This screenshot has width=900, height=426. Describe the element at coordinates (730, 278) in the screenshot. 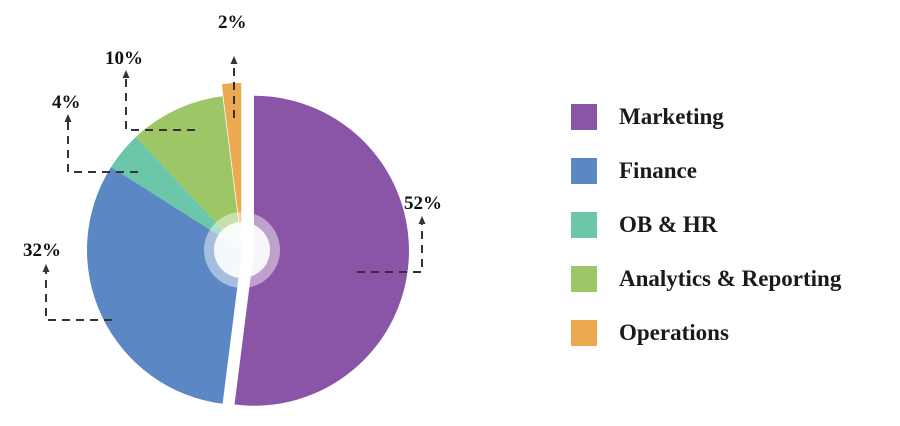

I see `legend-label: Analytics & Reporting` at that location.